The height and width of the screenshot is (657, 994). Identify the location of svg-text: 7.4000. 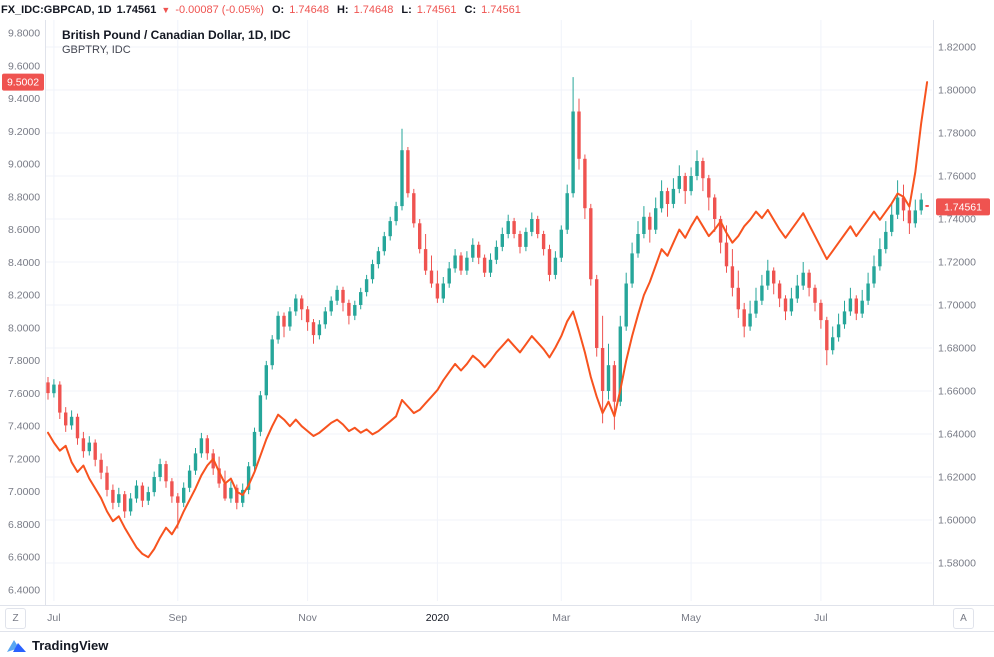
(24, 427).